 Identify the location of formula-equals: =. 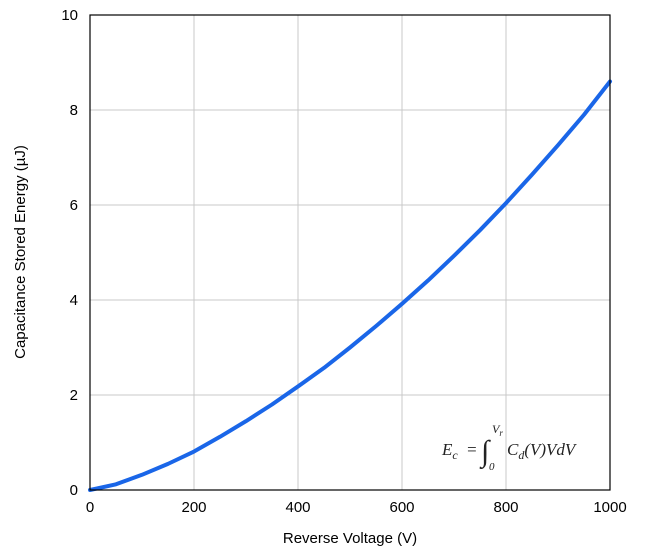
(471, 449).